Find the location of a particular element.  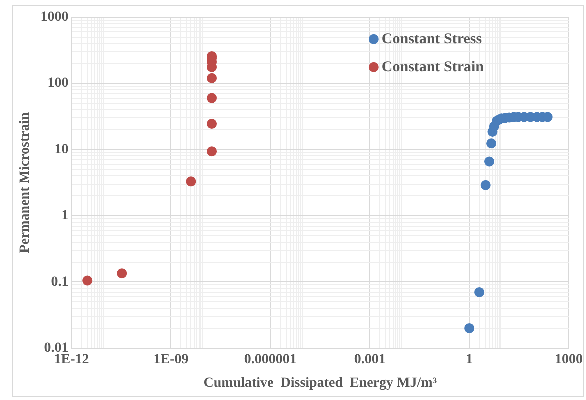

legend-label: Constant Stress is located at coordinates (432, 39).